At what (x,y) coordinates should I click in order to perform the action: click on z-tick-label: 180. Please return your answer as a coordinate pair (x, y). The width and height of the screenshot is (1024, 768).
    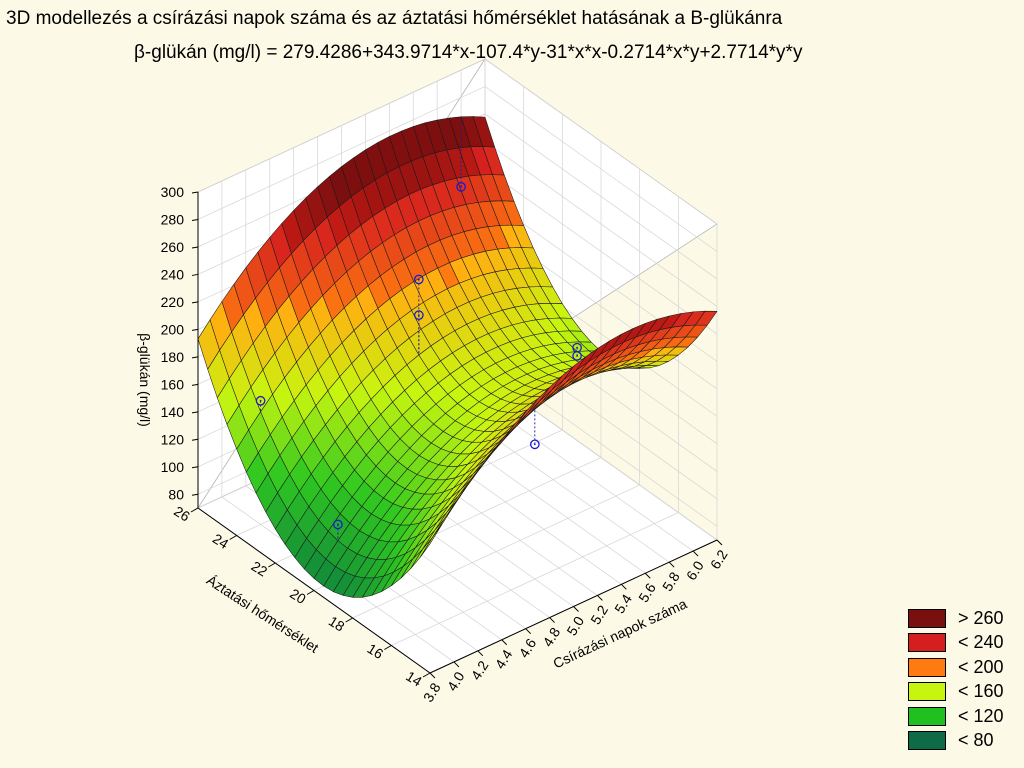
    Looking at the image, I should click on (173, 357).